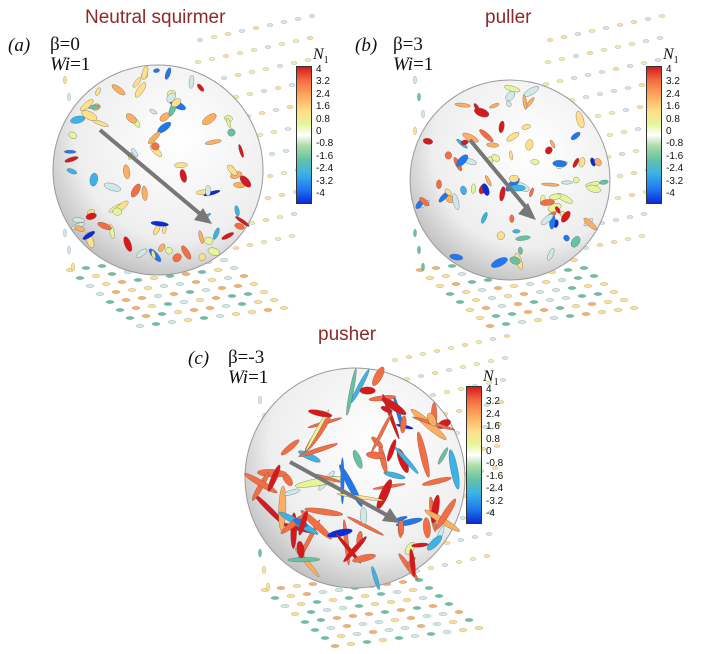 This screenshot has height=654, width=710. What do you see at coordinates (669, 69) in the screenshot?
I see `colorbar-tick: 4` at bounding box center [669, 69].